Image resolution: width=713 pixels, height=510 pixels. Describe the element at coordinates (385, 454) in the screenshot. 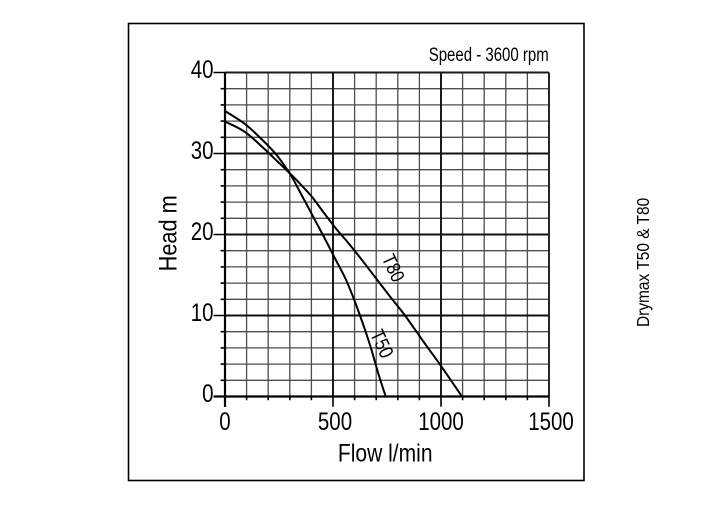

I see `svg-text: Flow l/min` at that location.